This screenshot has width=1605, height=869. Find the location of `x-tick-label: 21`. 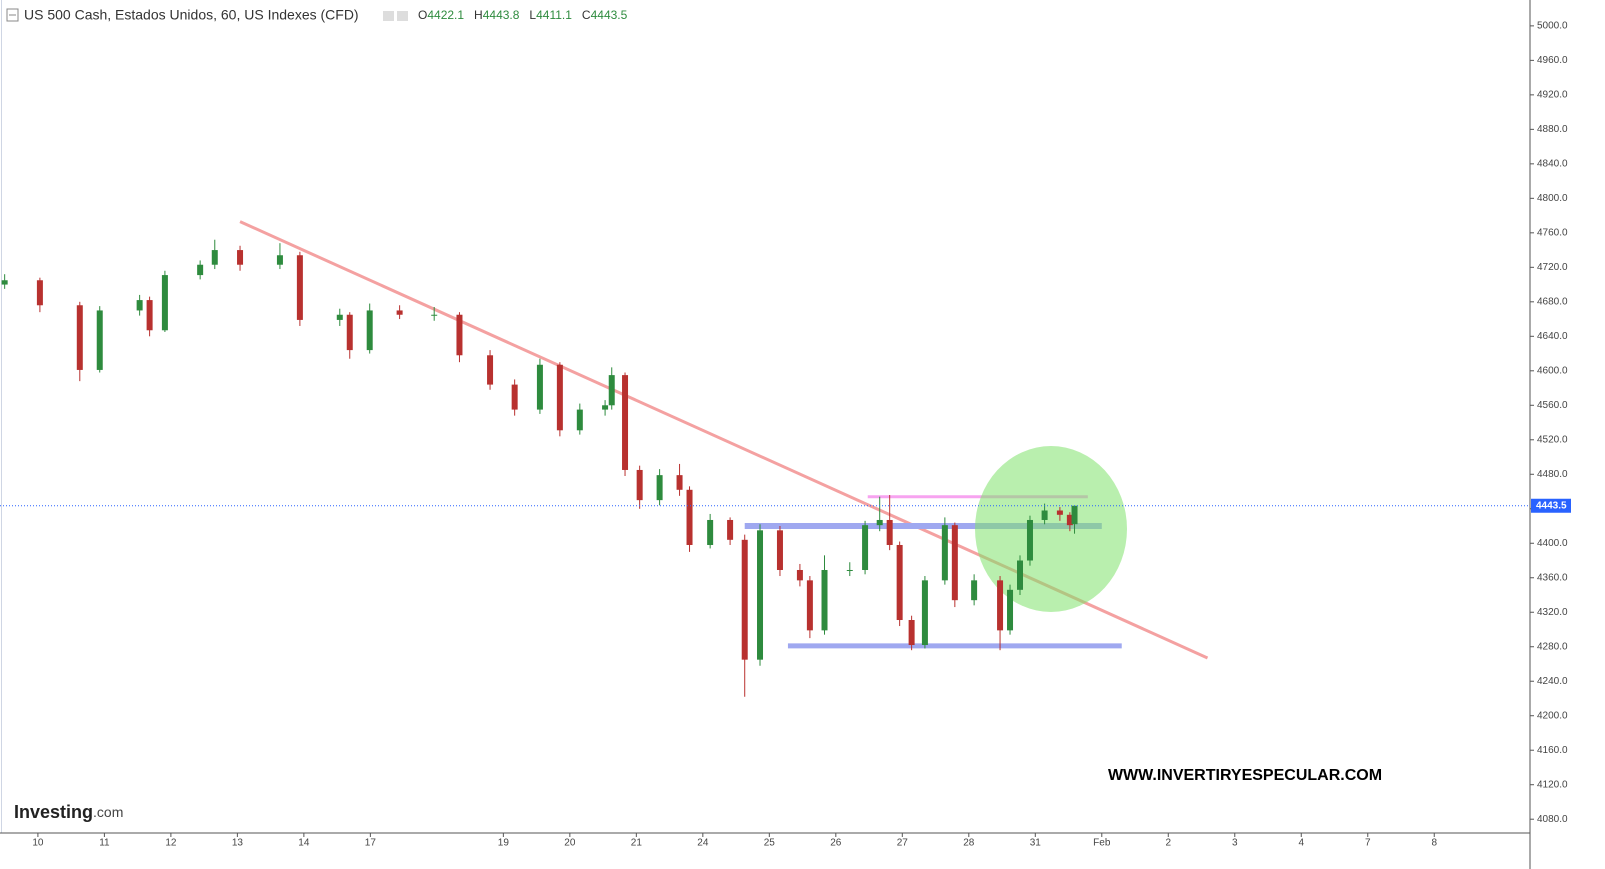

x-tick-label: 21 is located at coordinates (637, 843).